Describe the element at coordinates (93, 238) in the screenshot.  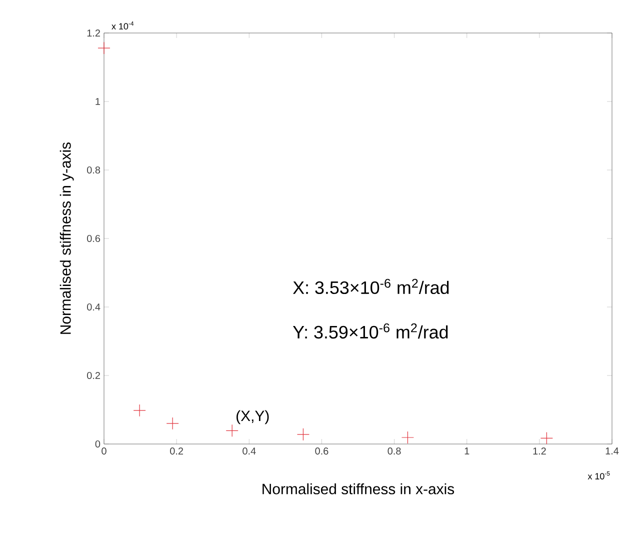
I see `y-tick-label: 0.6` at that location.